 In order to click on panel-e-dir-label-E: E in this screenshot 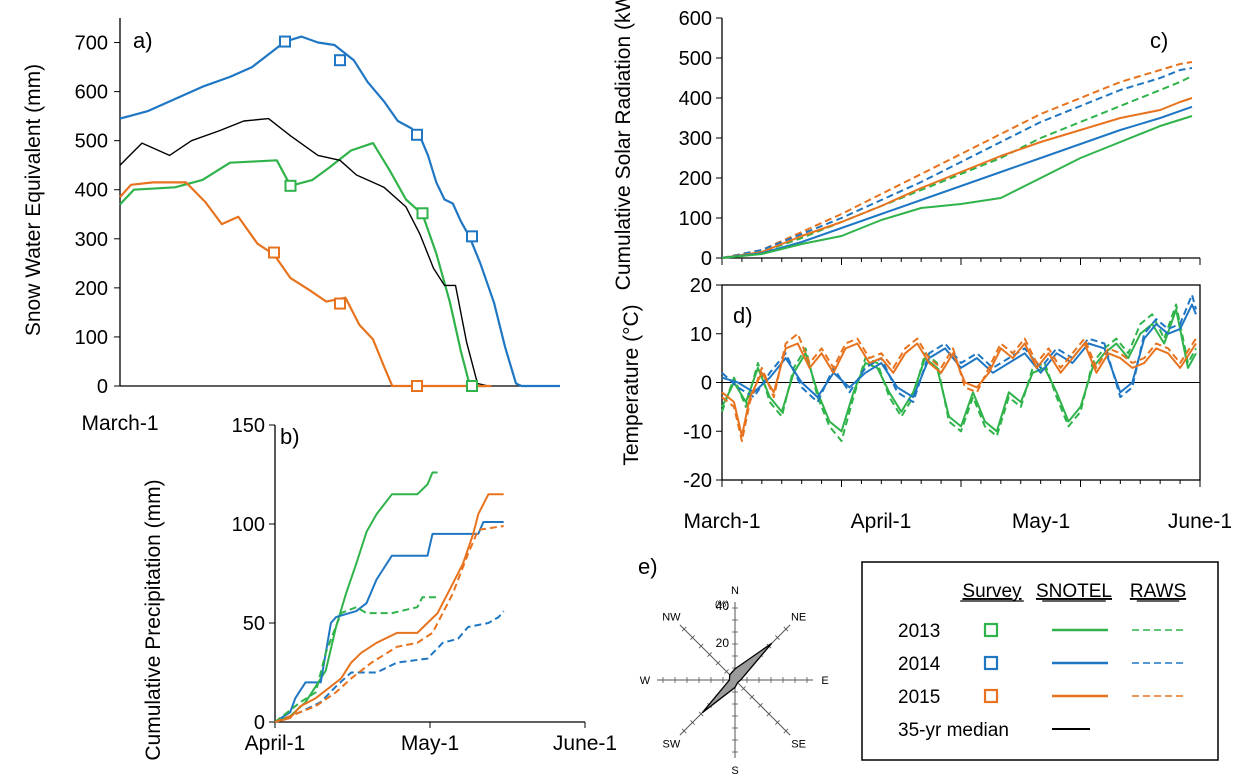, I will do `click(824, 681)`.